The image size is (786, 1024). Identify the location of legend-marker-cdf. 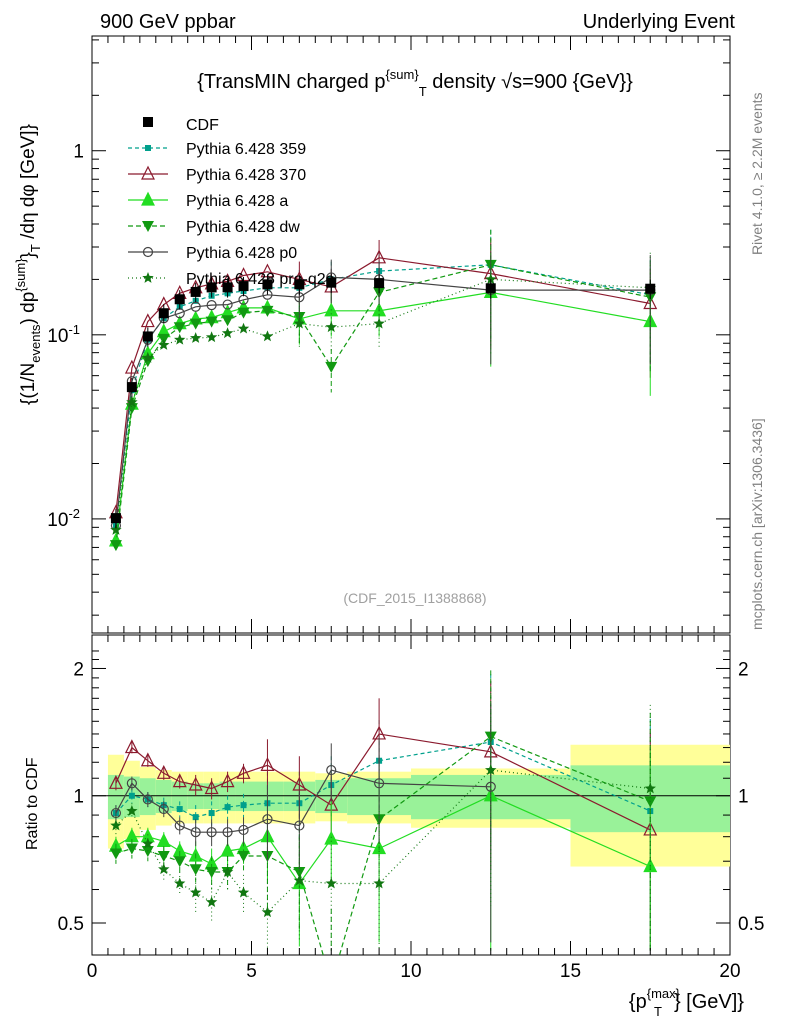
(148, 122).